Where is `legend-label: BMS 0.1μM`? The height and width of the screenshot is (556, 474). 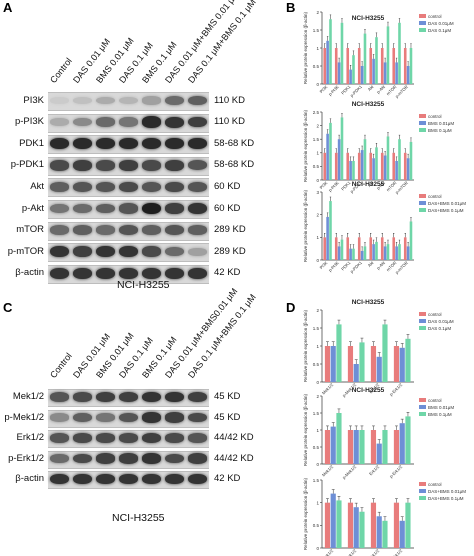
legend-label: BMS 0.1μM is located at coordinates (440, 414).